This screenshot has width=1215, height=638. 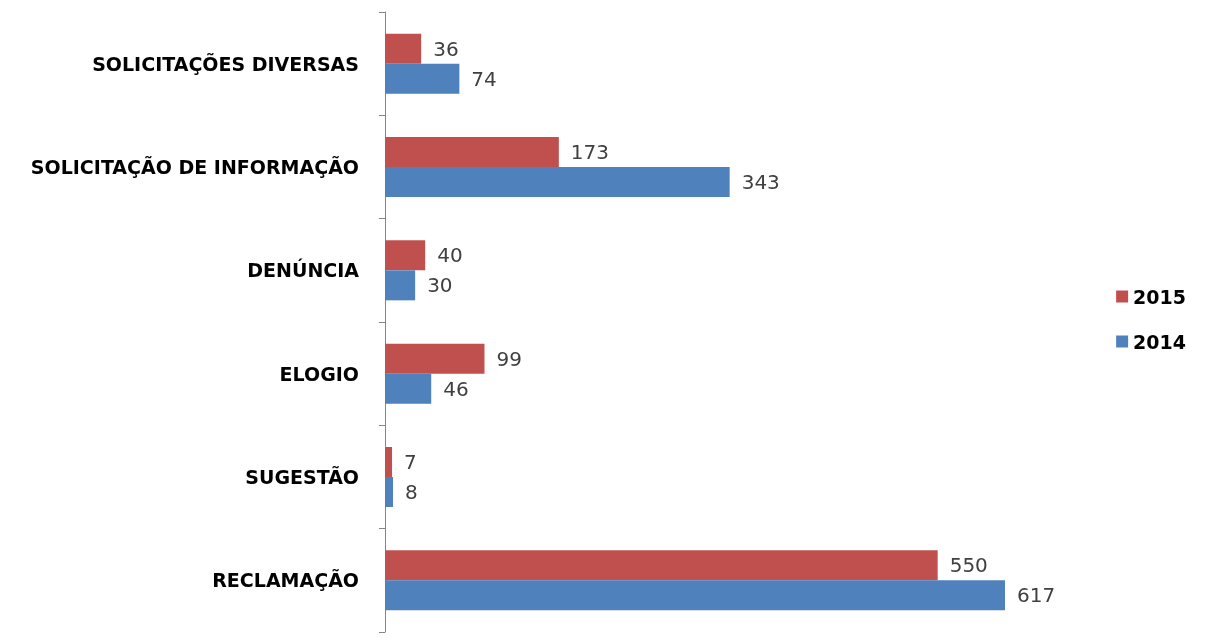 What do you see at coordinates (303, 270) in the screenshot?
I see `y-tick-label: DENÚNCIA` at bounding box center [303, 270].